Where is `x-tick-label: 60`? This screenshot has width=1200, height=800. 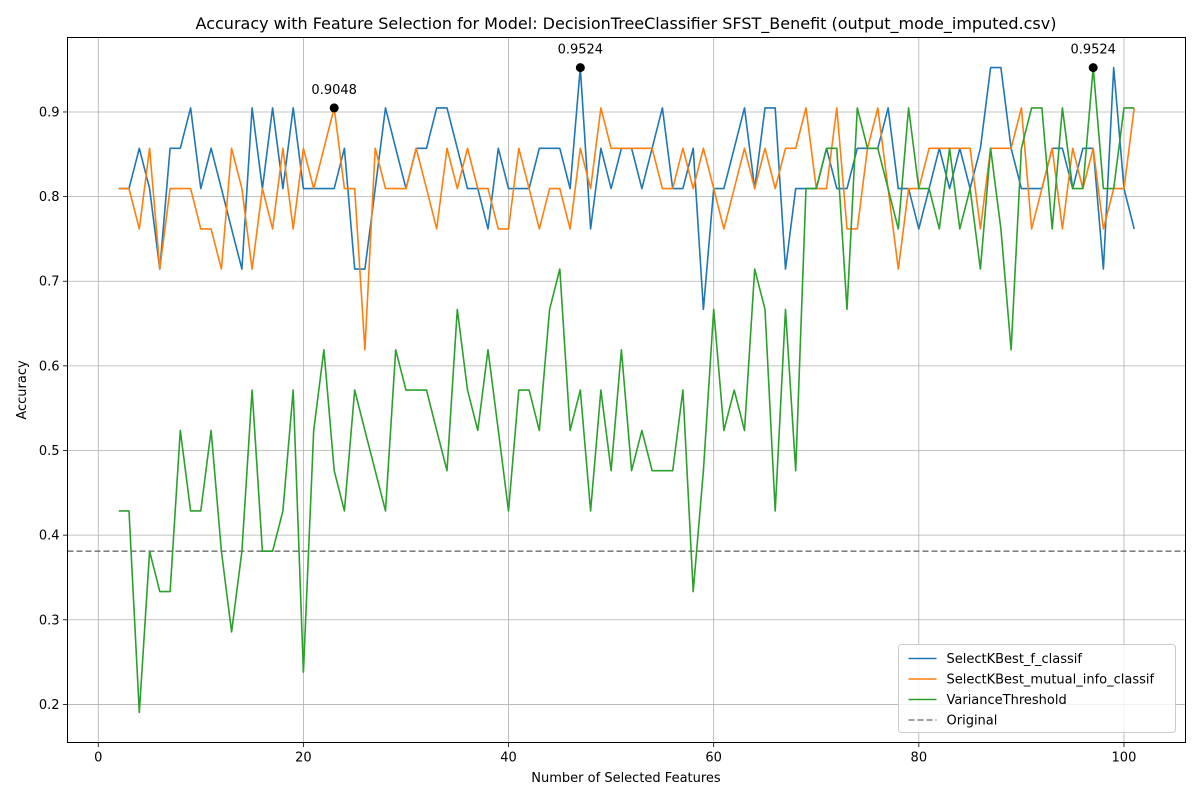
x-tick-label: 60 is located at coordinates (713, 758).